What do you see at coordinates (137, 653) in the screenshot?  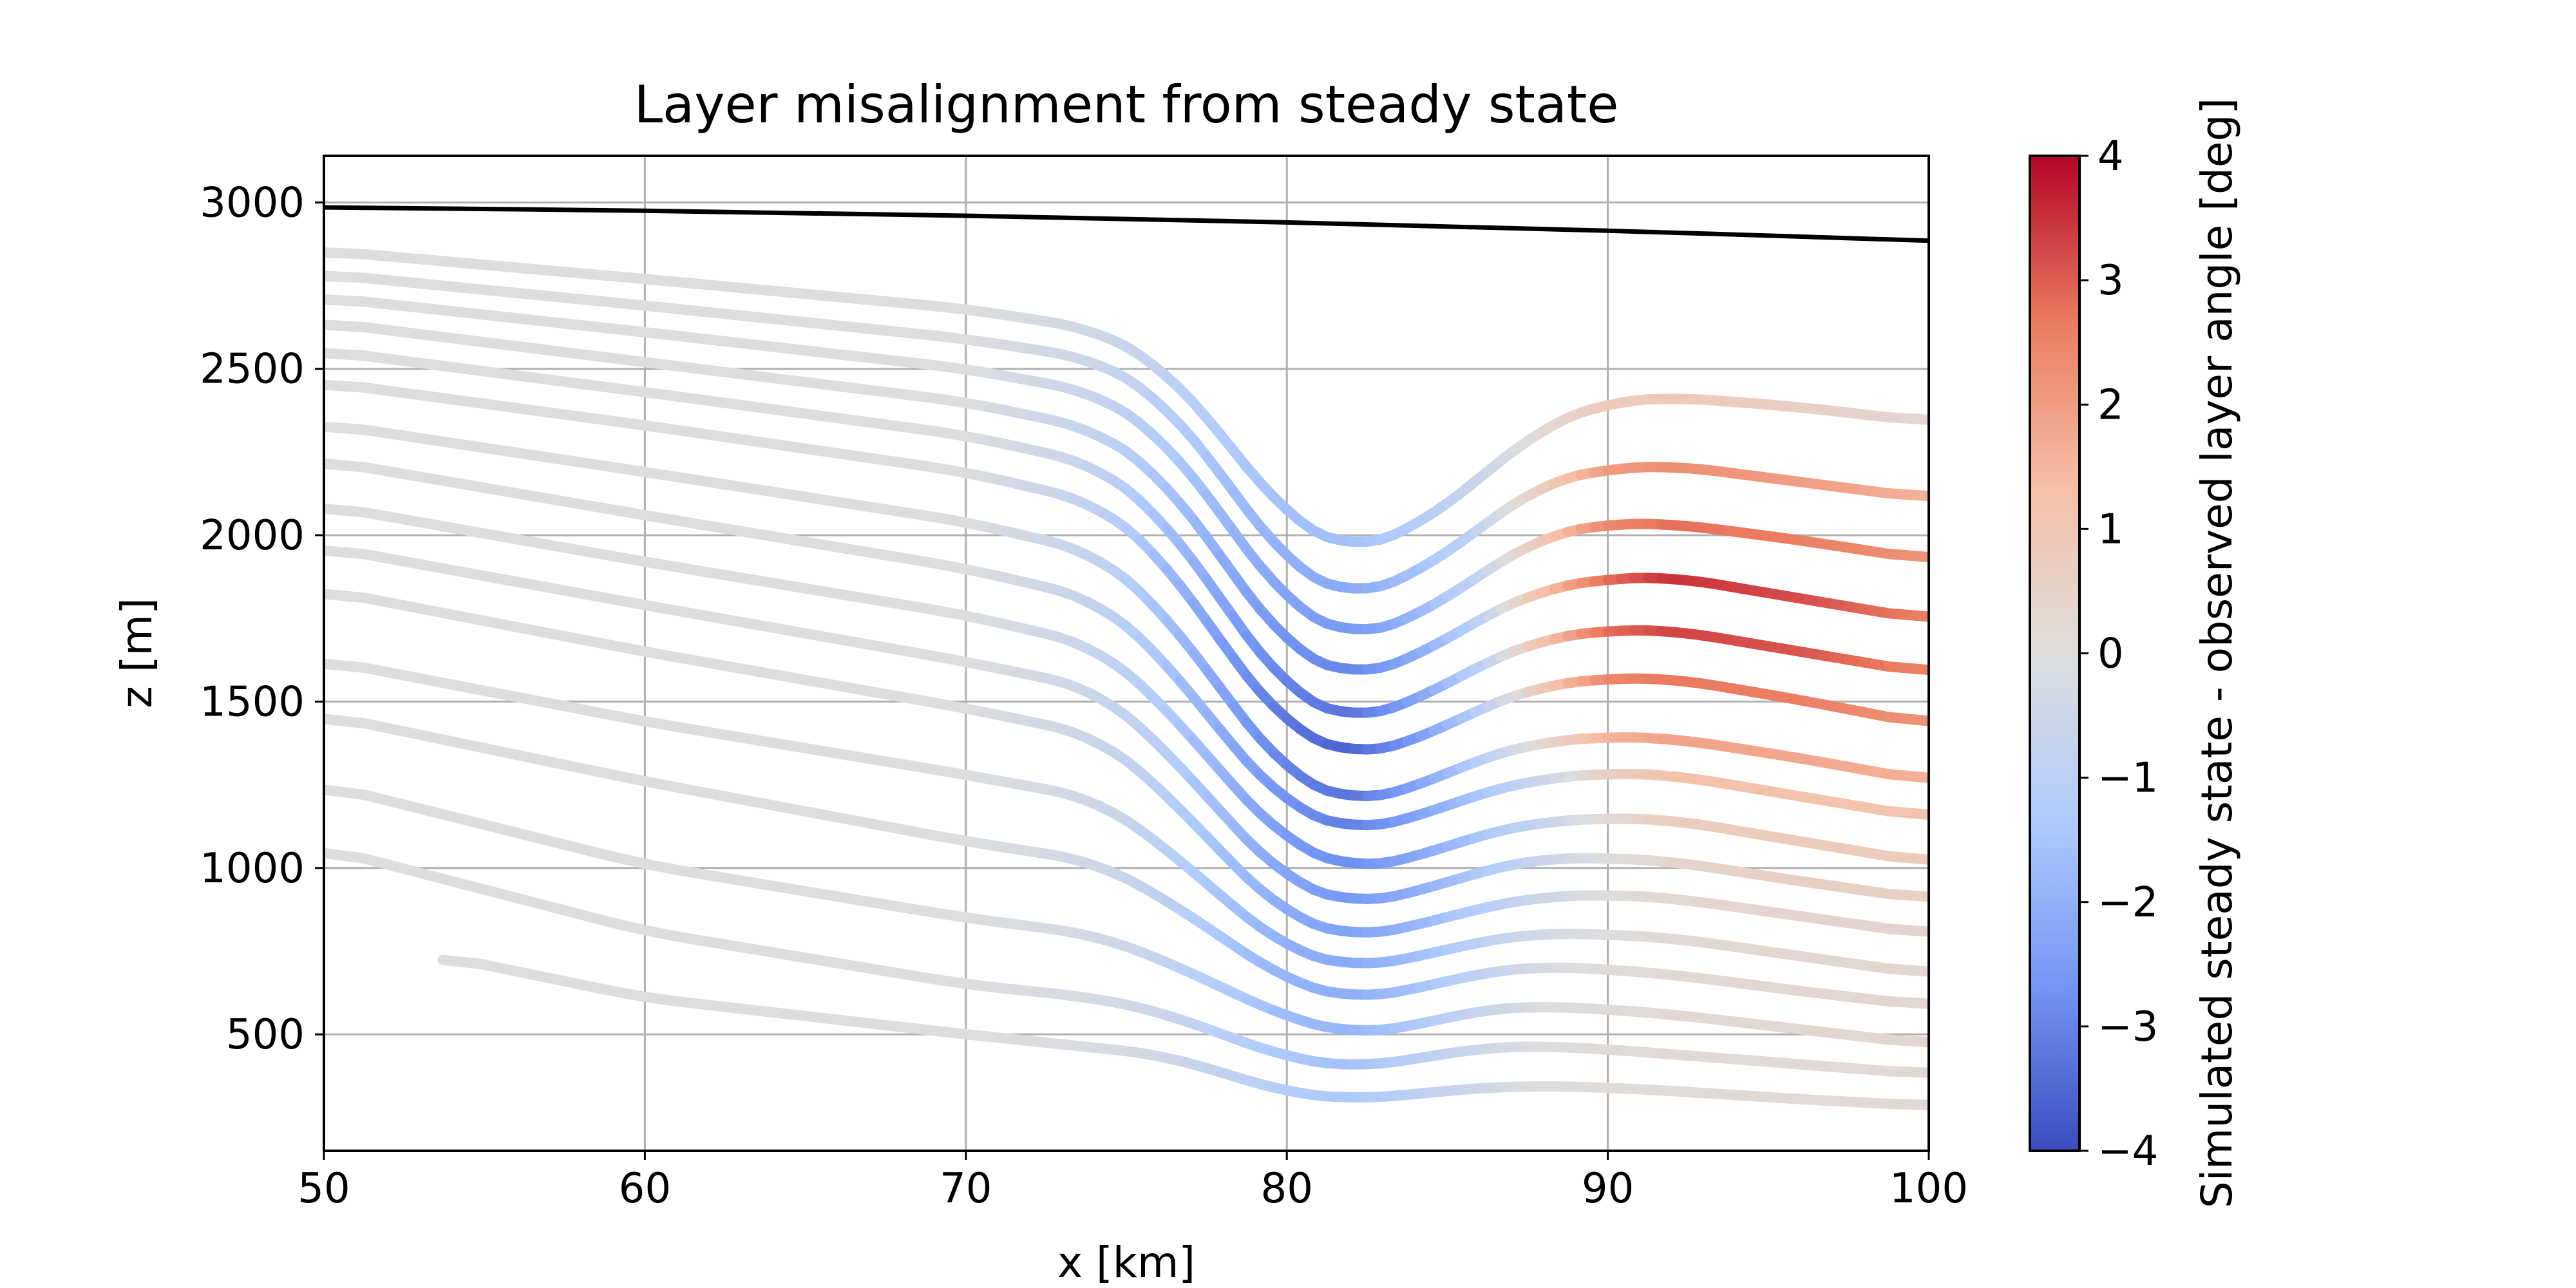 I see `y-axis-label: z [m]` at bounding box center [137, 653].